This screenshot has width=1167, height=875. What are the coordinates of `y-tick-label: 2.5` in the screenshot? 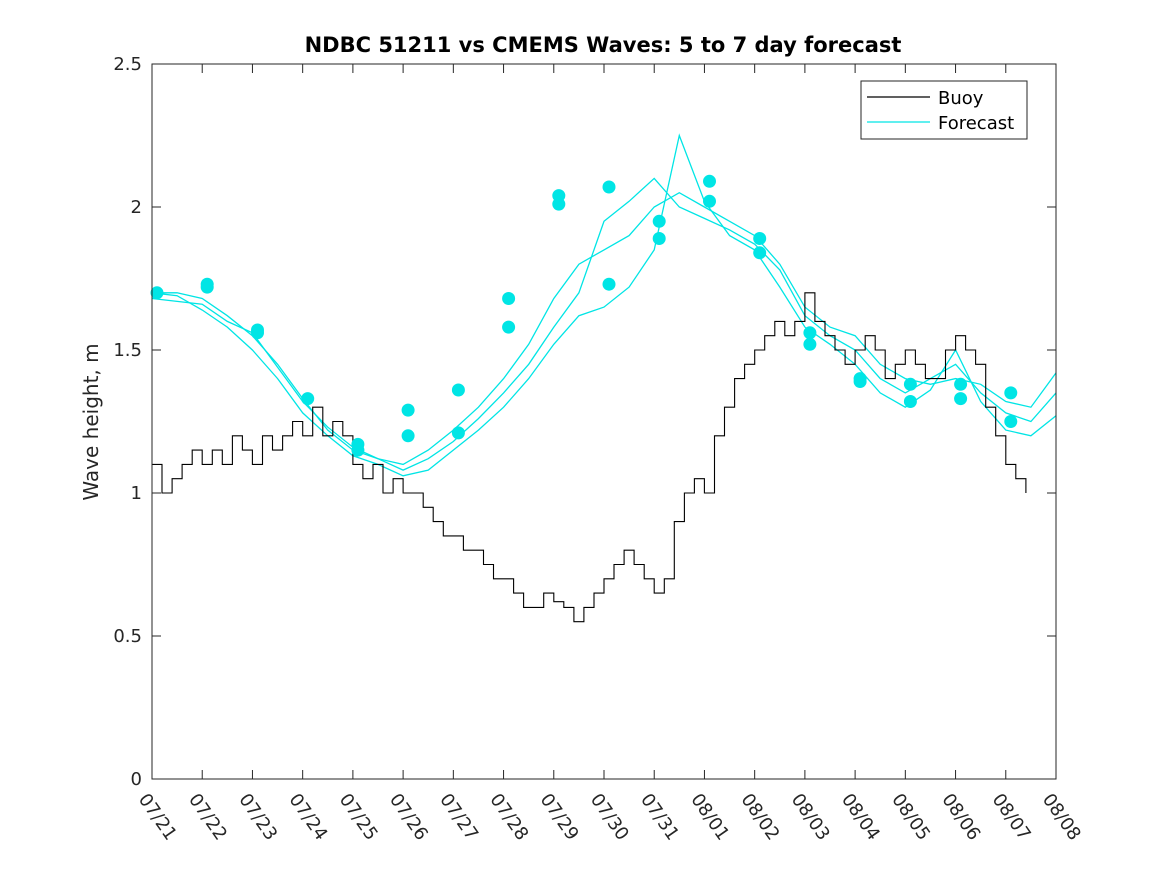 It's located at (127, 64).